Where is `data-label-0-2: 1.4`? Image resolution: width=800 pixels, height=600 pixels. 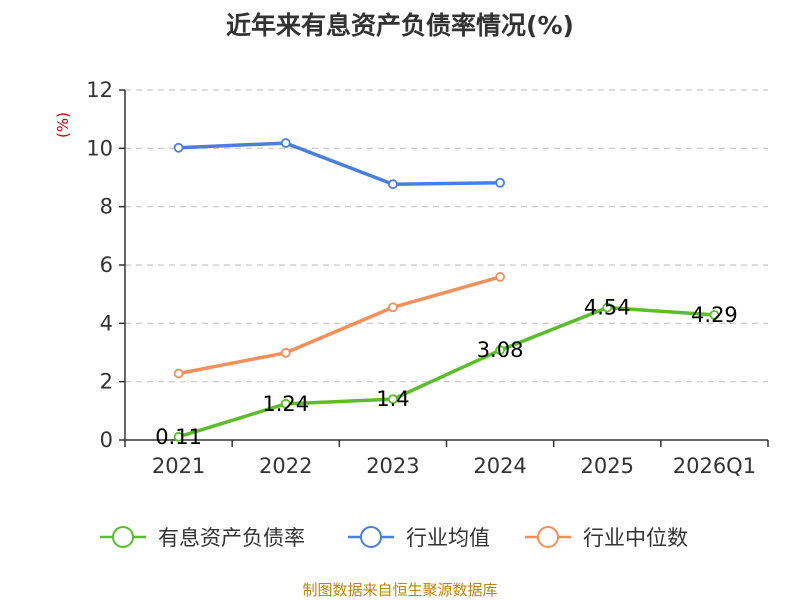 data-label-0-2: 1.4 is located at coordinates (392, 399).